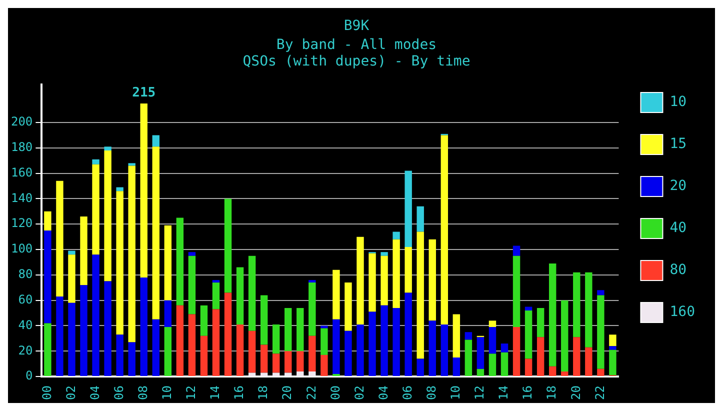 The width and height of the screenshot is (723, 411). Describe the element at coordinates (357, 26) in the screenshot. I see `chart-title: B9K` at that location.